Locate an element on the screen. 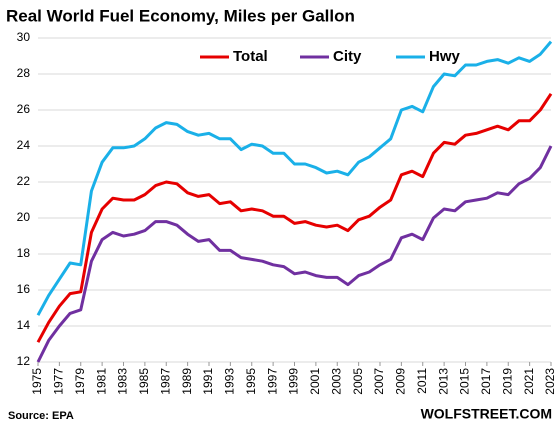 The image size is (560, 428). x-tick-label: 2011 is located at coordinates (422, 381).